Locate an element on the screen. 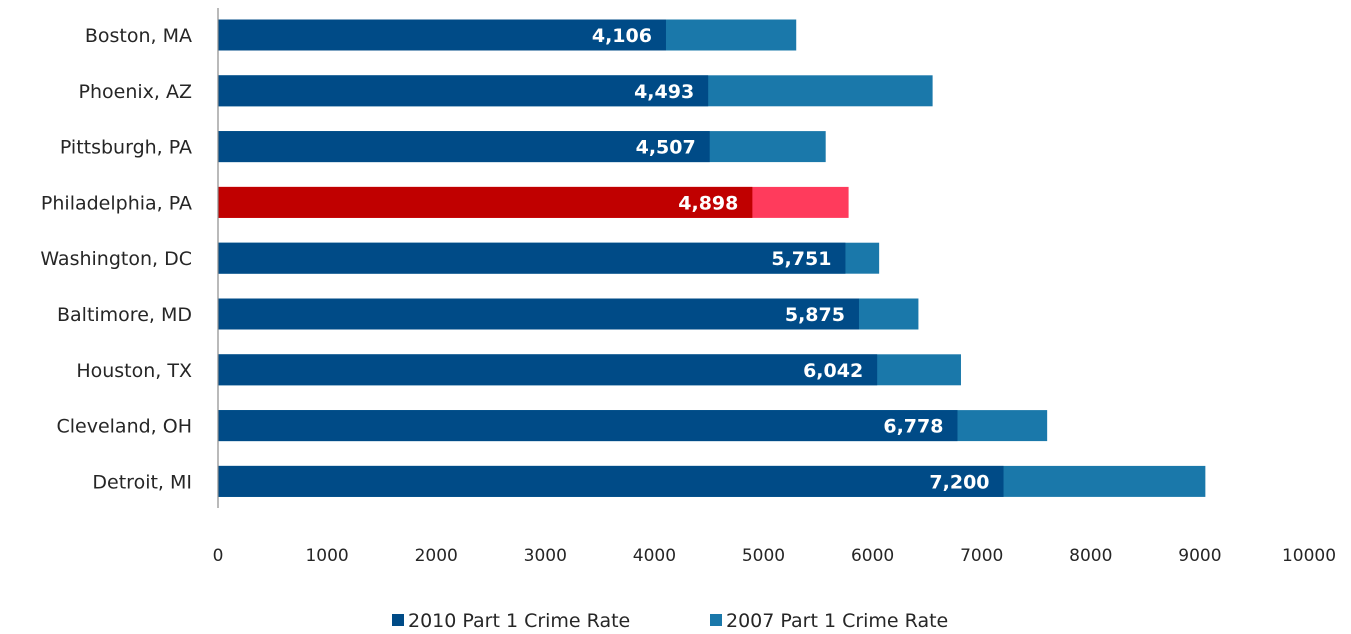  category-label-5: Baltimore, MD is located at coordinates (124, 315).